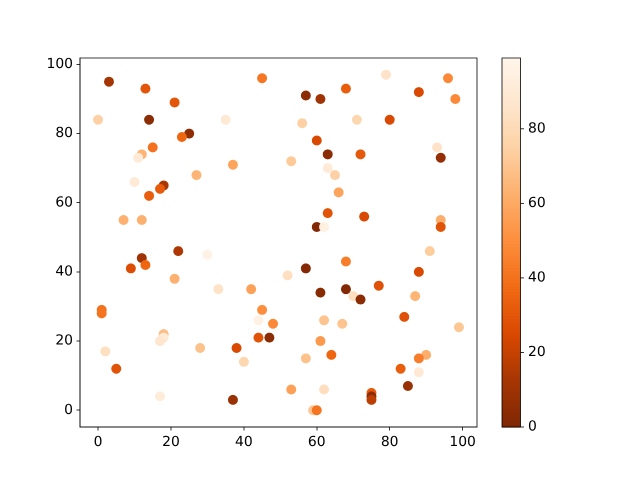 This screenshot has width=640, height=480. Describe the element at coordinates (532, 426) in the screenshot. I see `color-bar-label: 0` at that location.